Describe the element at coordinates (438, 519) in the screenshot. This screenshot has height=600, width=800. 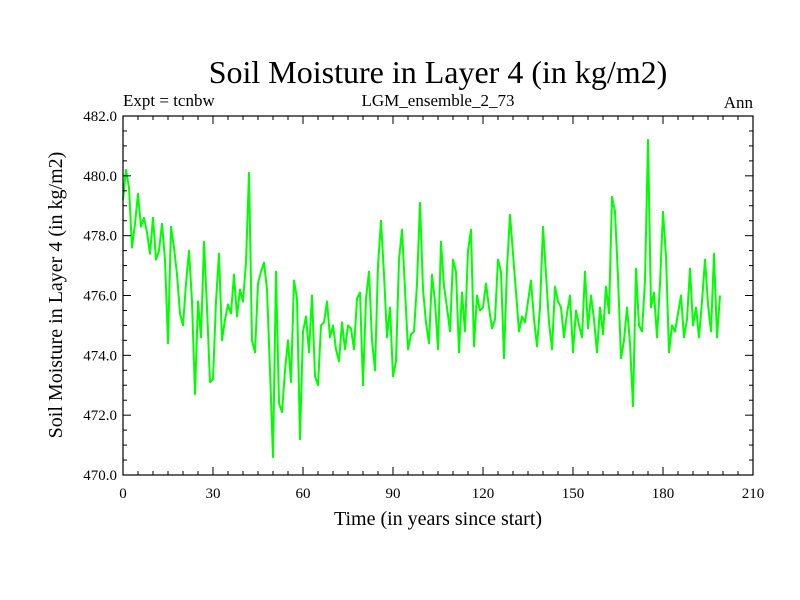
I see `x-axis-label: Time (in years since start)` at that location.